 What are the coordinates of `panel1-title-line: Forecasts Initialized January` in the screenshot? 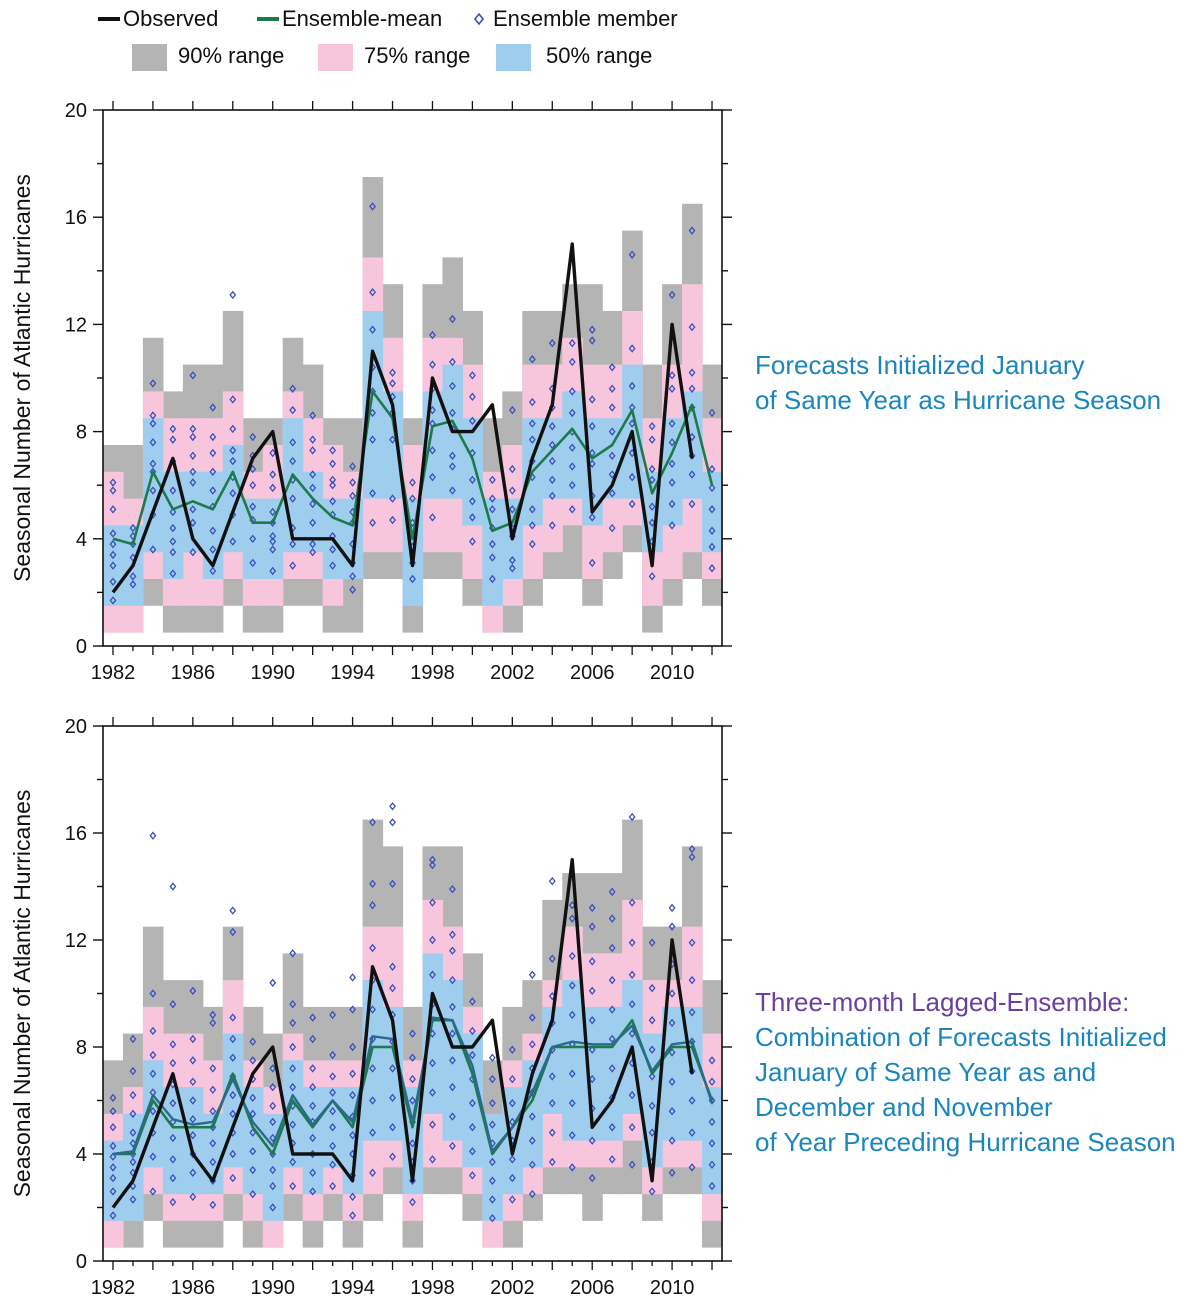 It's located at (920, 365).